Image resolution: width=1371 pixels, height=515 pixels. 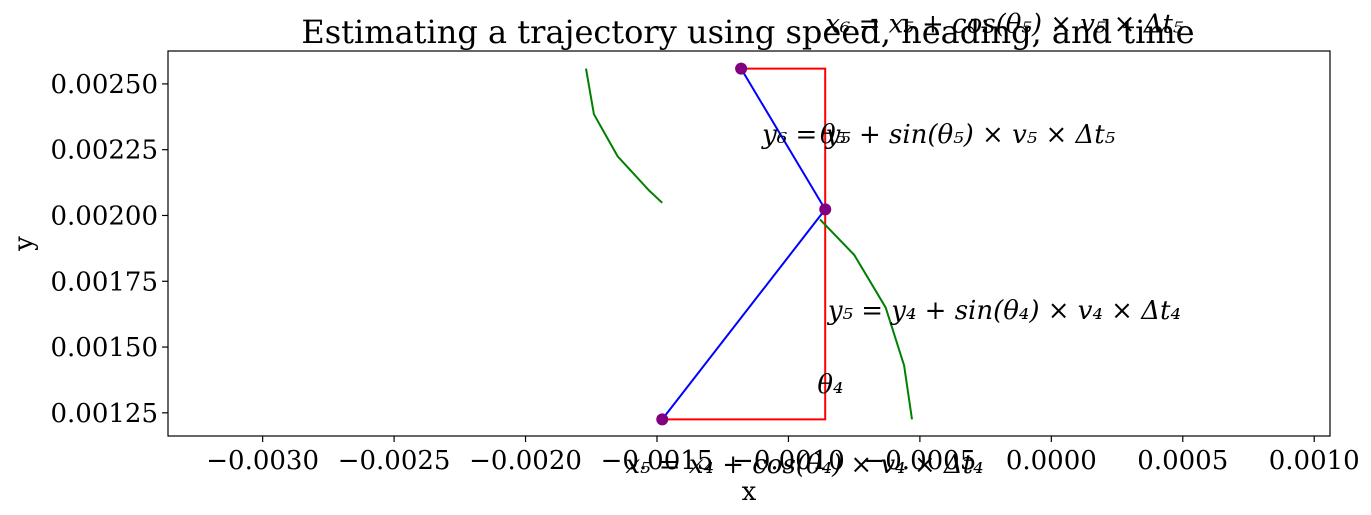 I want to click on heading-arc-4-line, so click(x=866, y=319).